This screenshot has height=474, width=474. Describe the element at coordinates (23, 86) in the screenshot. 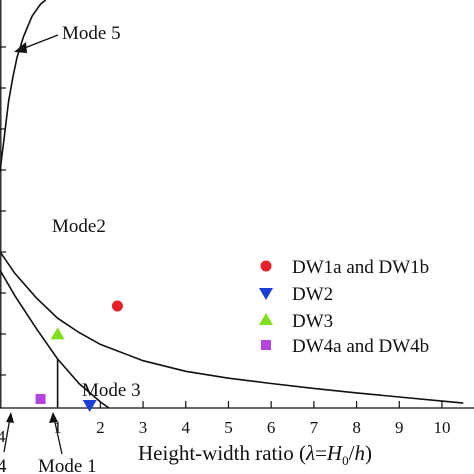

I see `mode-5-boundary` at that location.